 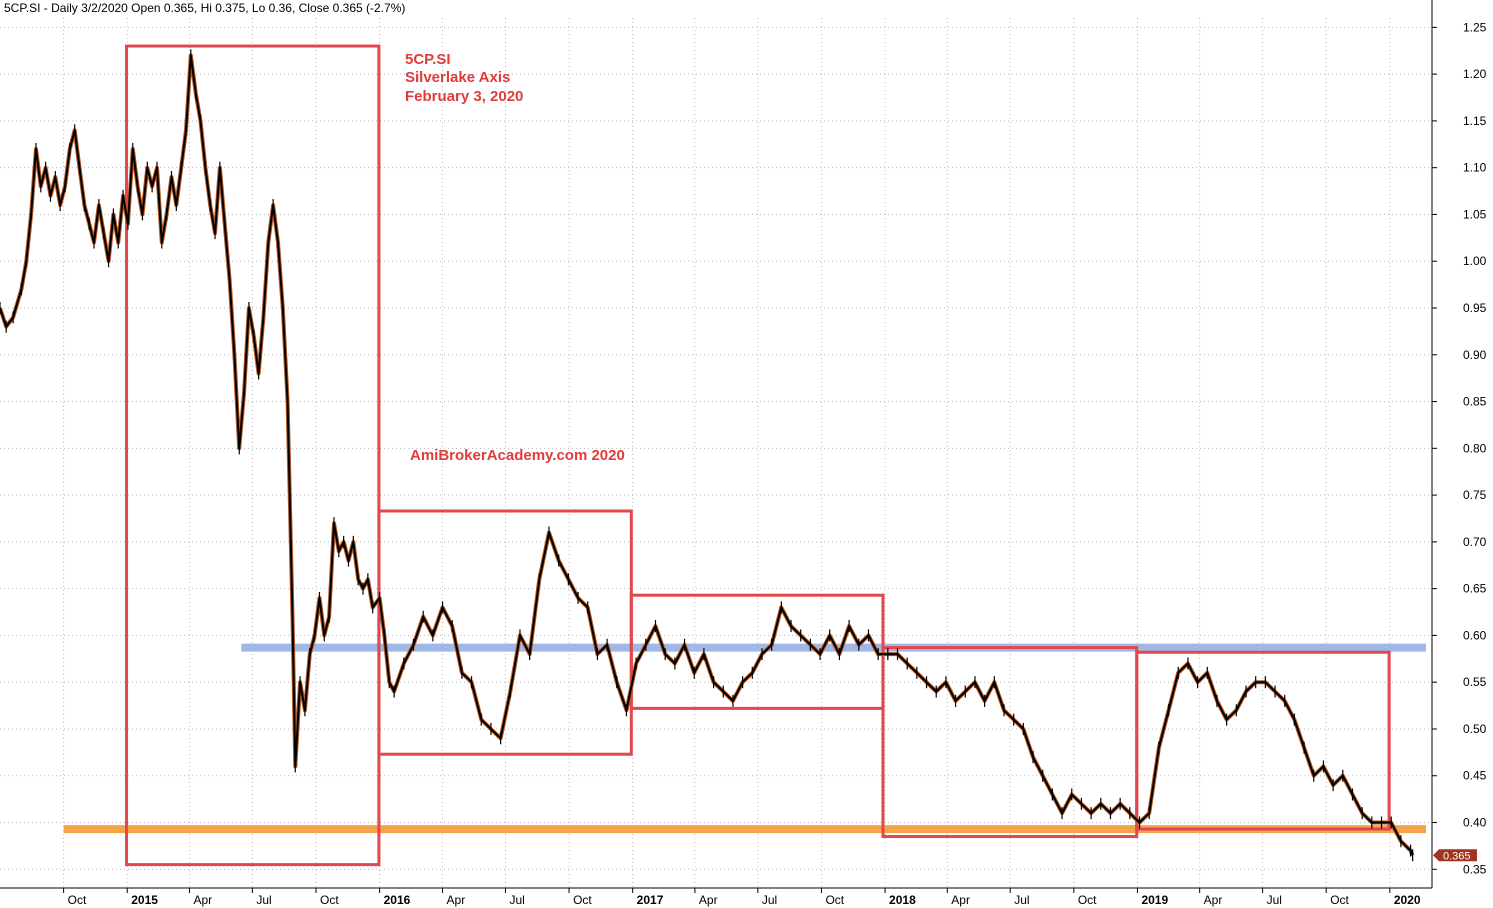 I want to click on y-tick-label: 1.25, so click(x=1475, y=27).